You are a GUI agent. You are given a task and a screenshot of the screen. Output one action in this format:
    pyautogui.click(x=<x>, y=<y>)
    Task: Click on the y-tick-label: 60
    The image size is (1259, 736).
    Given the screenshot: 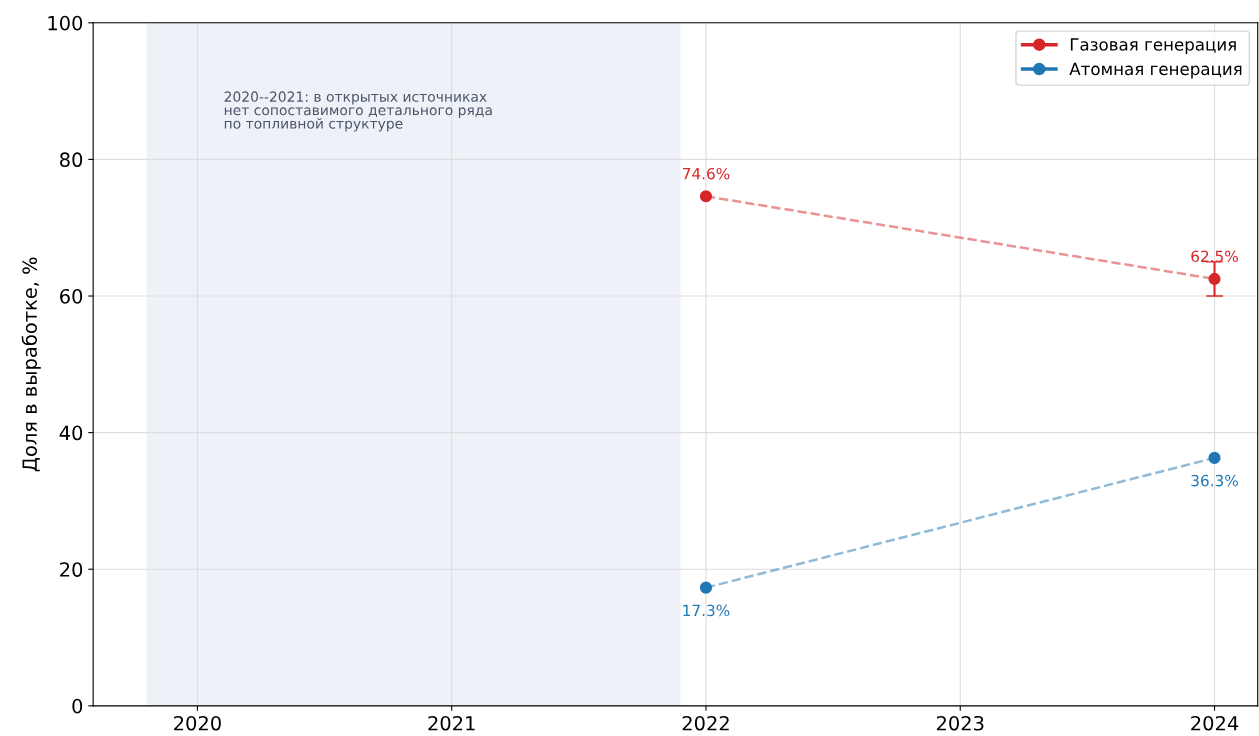 What is the action you would take?
    pyautogui.click(x=71, y=296)
    